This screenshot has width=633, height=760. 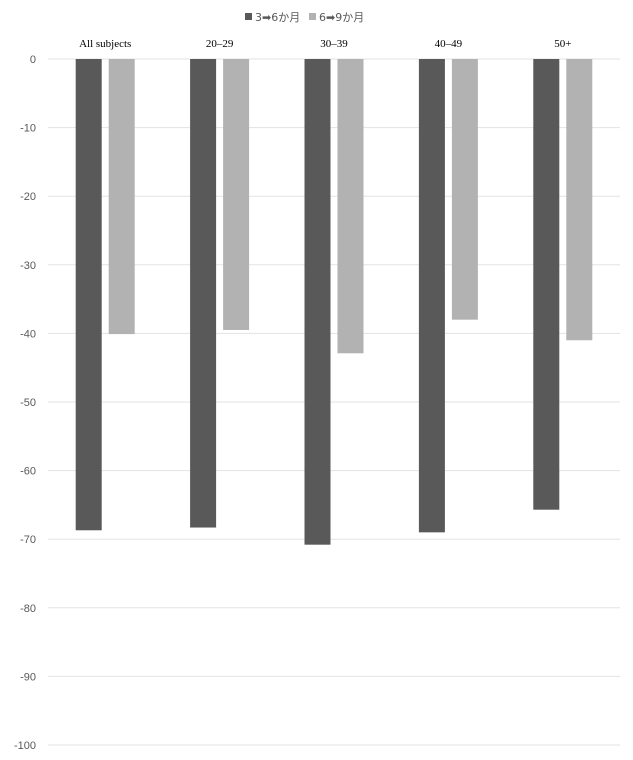 What do you see at coordinates (341, 17) in the screenshot?
I see `legend-label: 6➡9か月` at bounding box center [341, 17].